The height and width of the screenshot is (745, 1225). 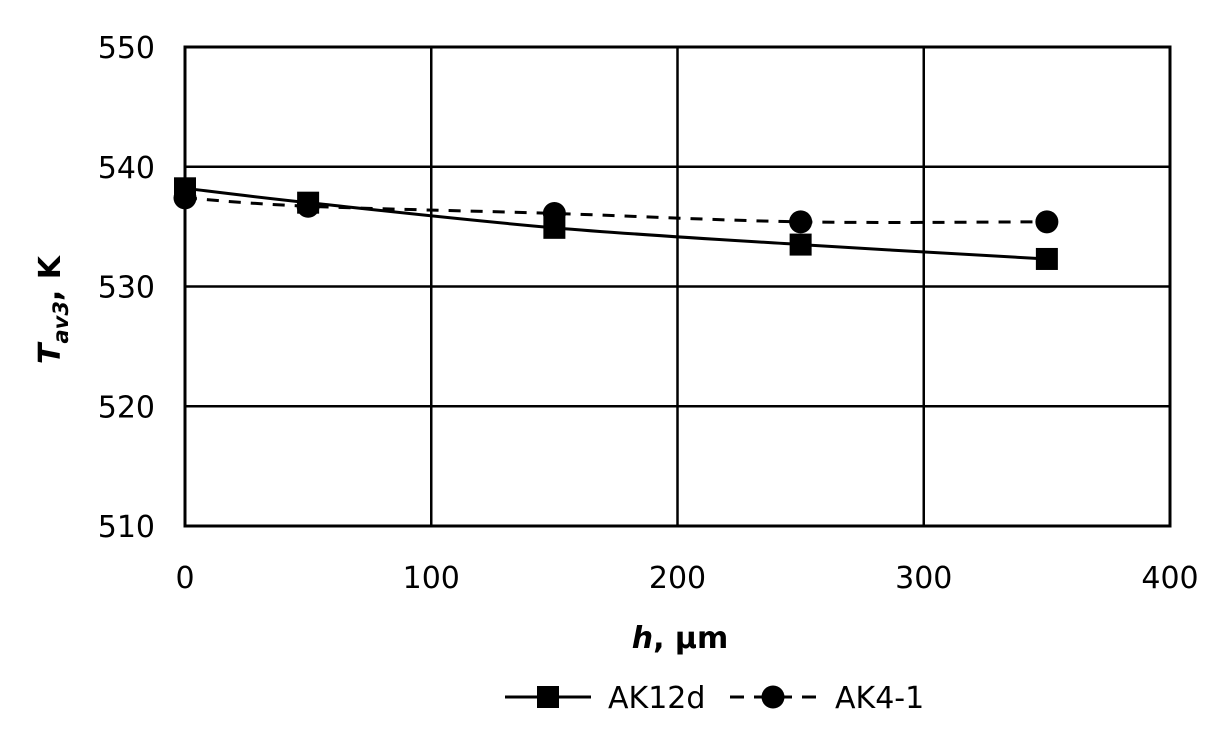 What do you see at coordinates (677, 578) in the screenshot?
I see `x-tick-label-2: 200` at bounding box center [677, 578].